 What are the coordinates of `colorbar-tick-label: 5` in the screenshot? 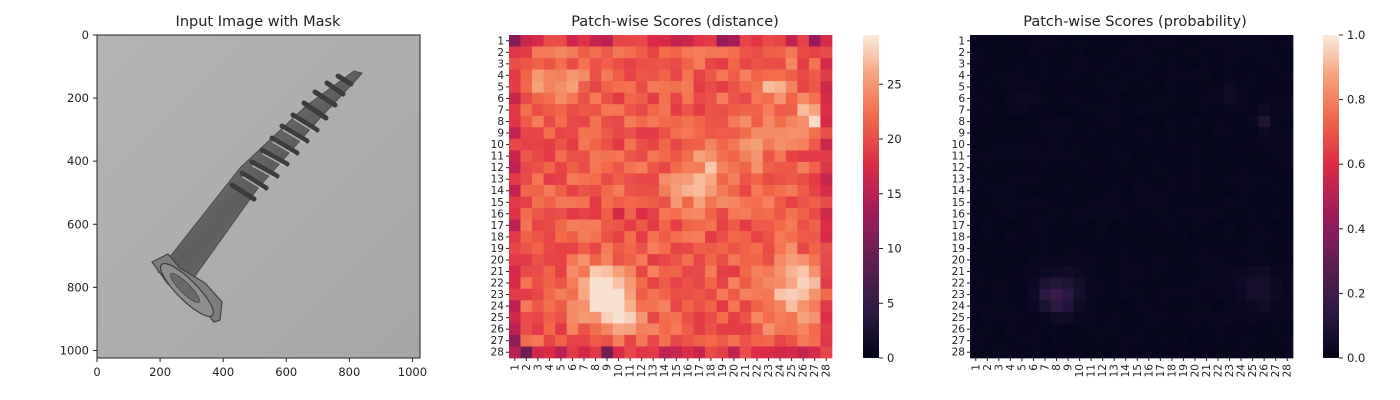 It's located at (890, 303).